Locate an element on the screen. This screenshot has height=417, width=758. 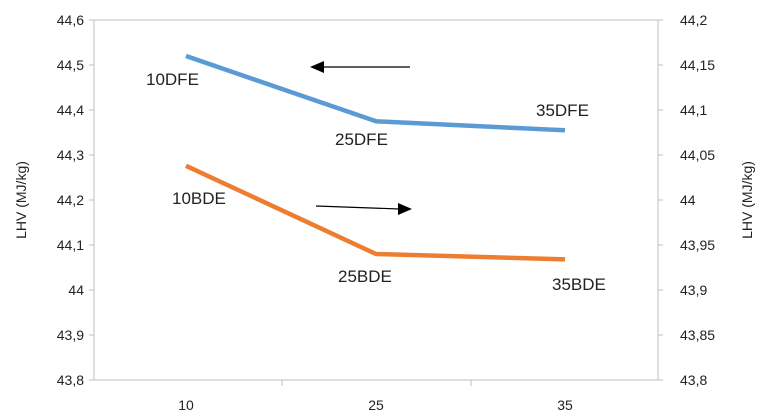
point-label: 25BDE is located at coordinates (365, 276).